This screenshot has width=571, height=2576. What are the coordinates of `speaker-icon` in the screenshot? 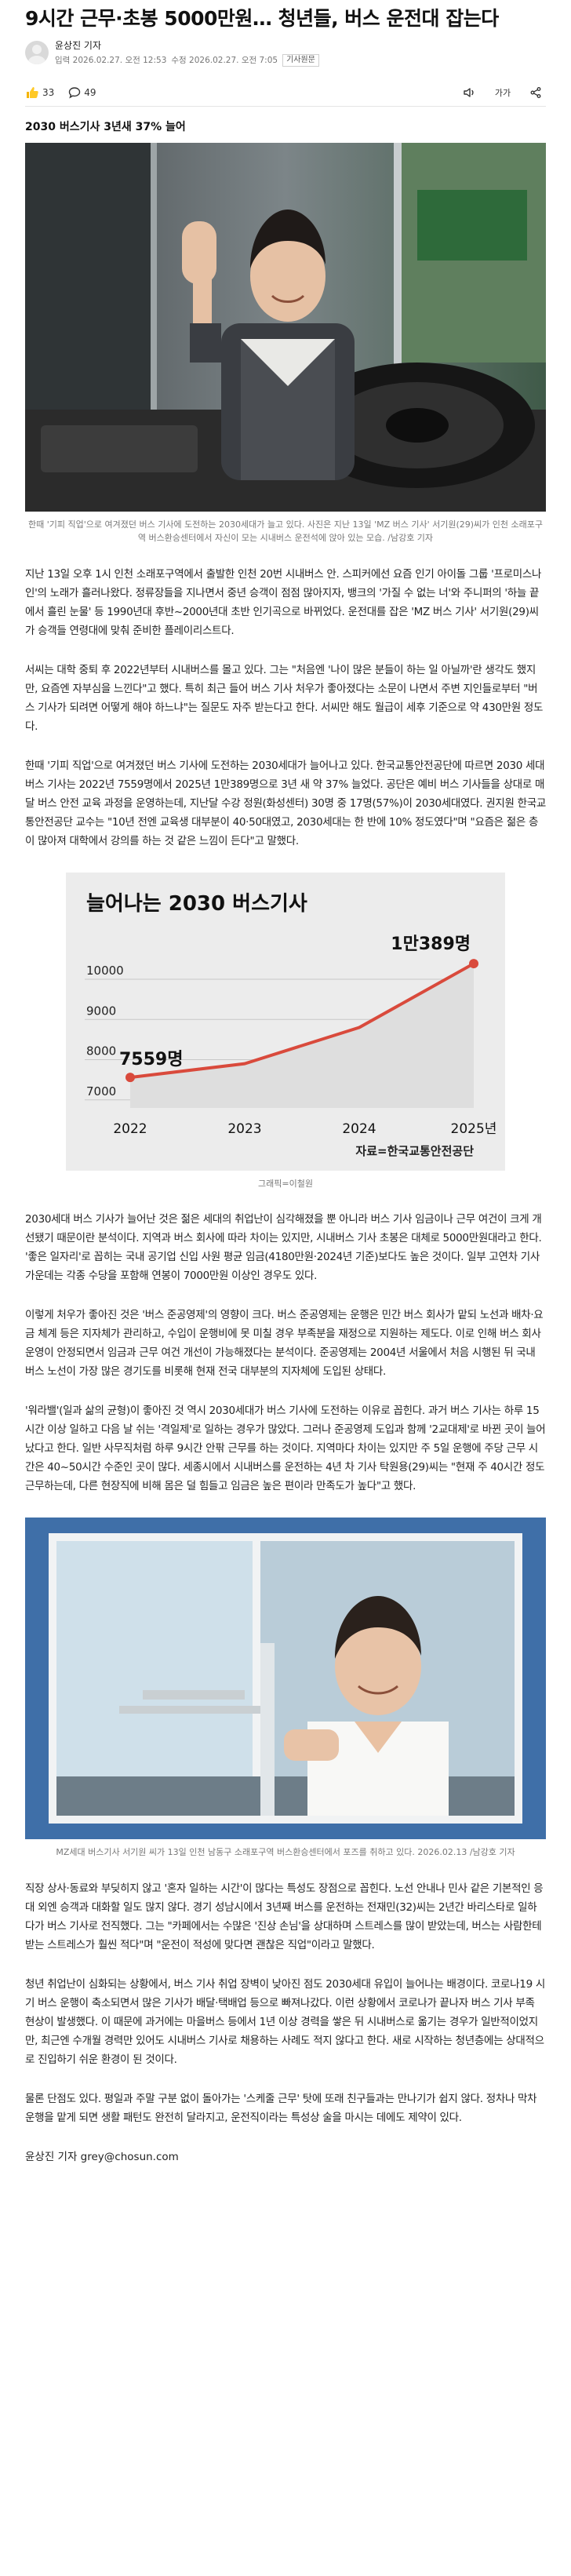 It's located at (469, 92).